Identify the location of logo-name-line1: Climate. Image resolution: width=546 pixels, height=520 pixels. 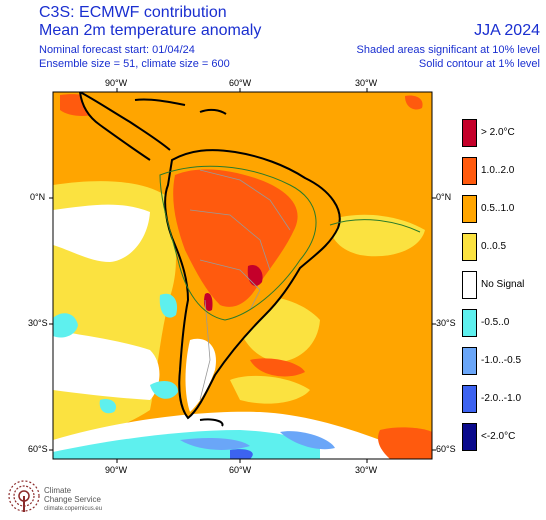
(58, 490).